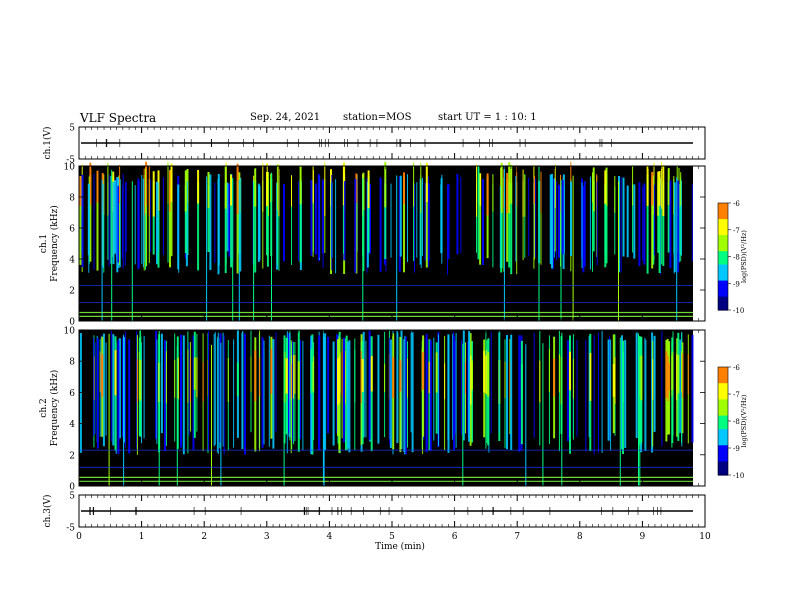 This screenshot has width=792, height=612. I want to click on colorbar-tick-label: -9, so click(736, 284).